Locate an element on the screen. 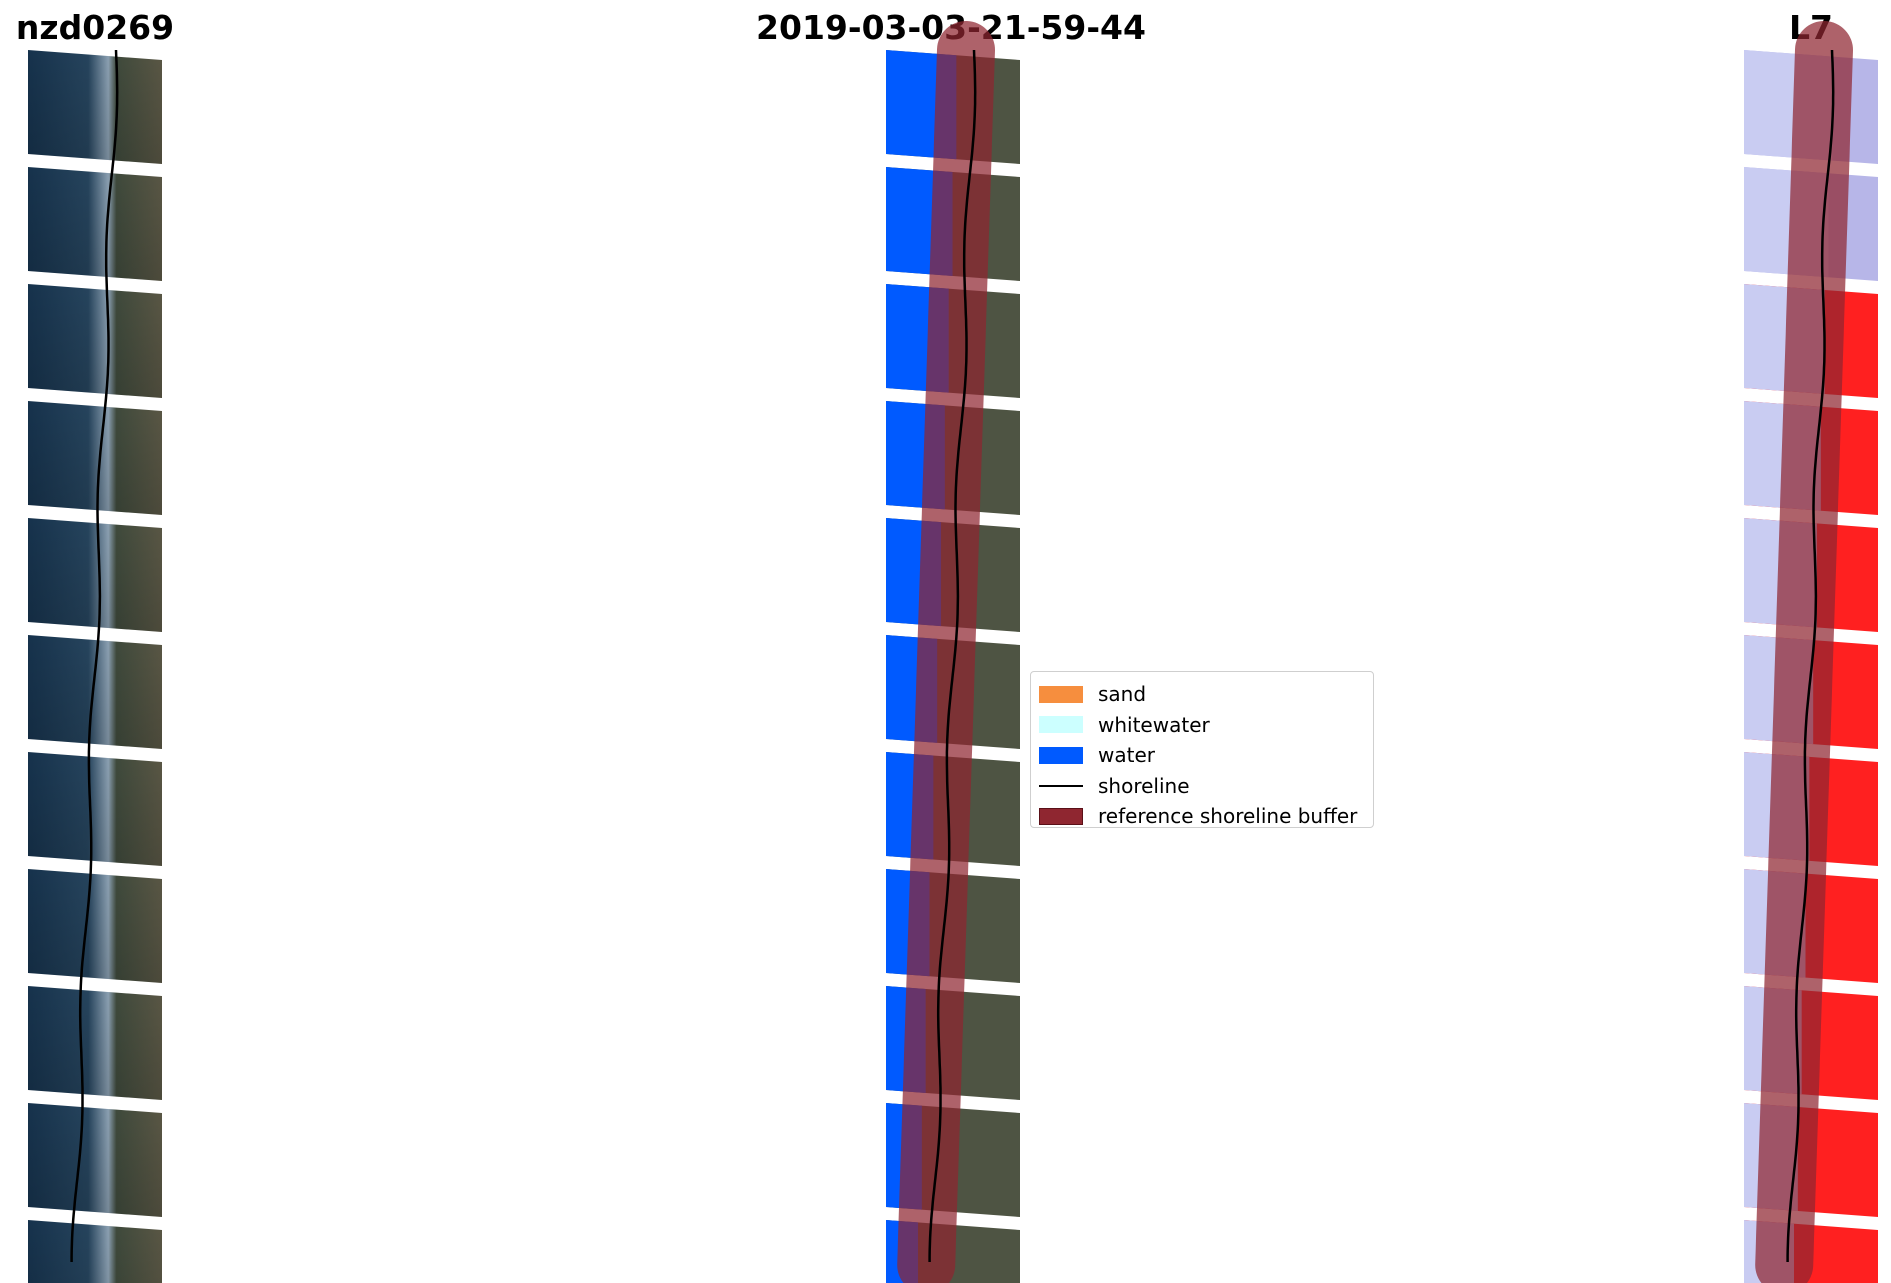  legend-label: whitewater is located at coordinates (1154, 724).